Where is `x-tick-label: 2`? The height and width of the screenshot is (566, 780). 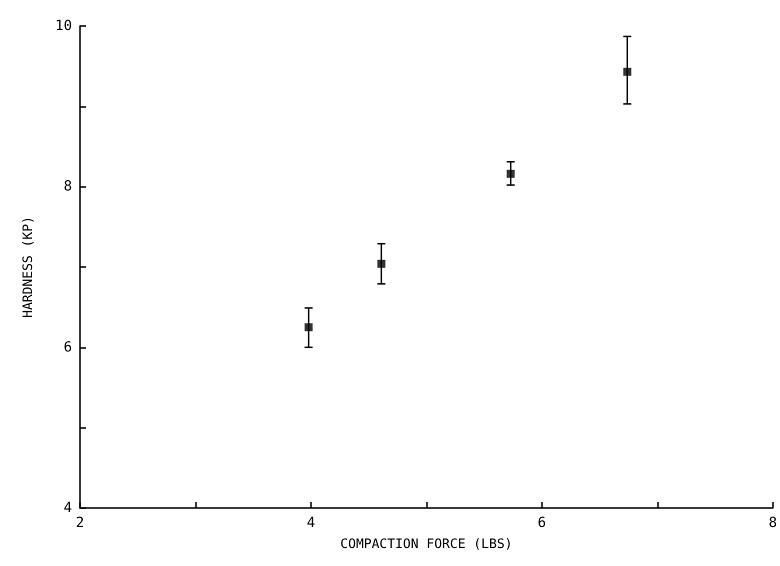
x-tick-label: 2 is located at coordinates (80, 523).